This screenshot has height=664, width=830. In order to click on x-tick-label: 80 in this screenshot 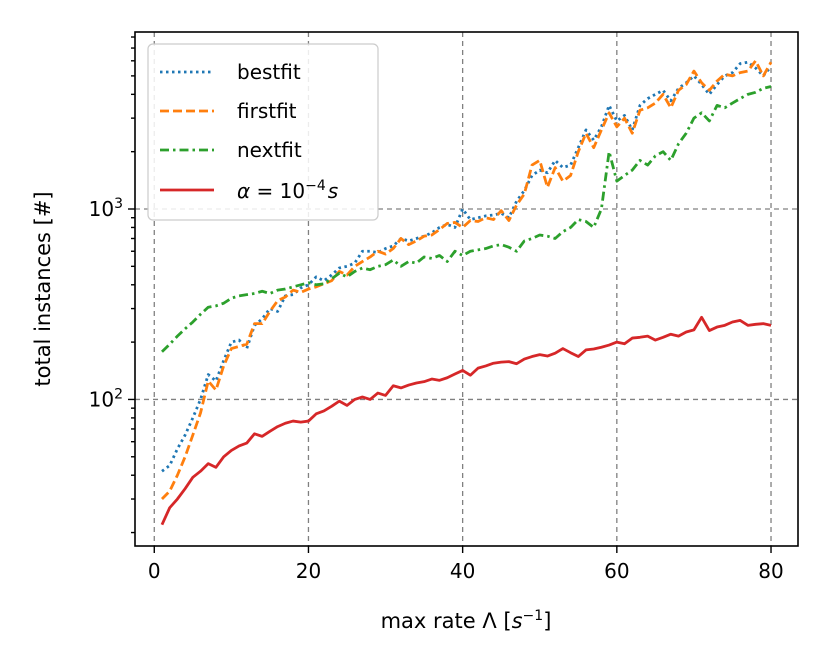, I will do `click(770, 571)`.